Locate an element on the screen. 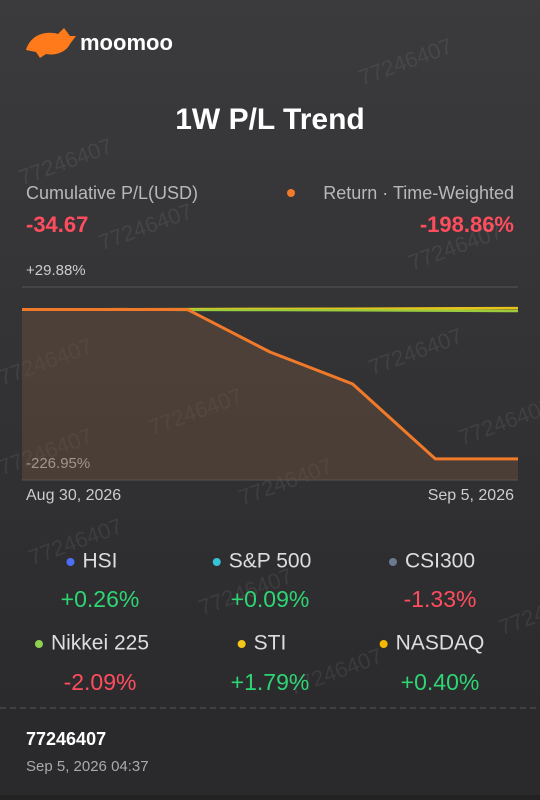 The height and width of the screenshot is (800, 540). account: 77246407 is located at coordinates (66, 739).